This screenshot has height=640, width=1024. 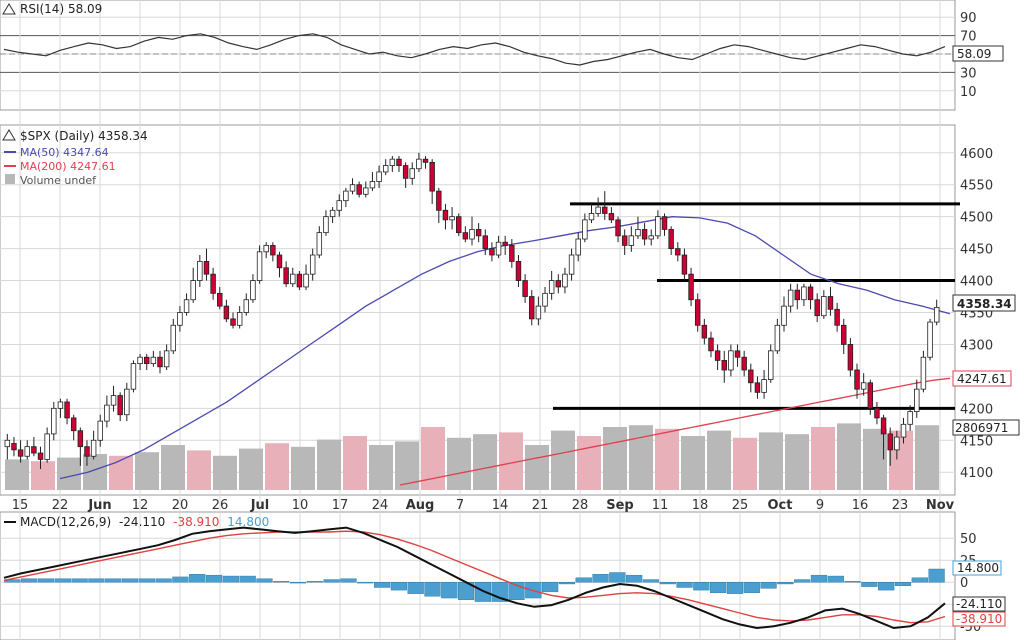 What do you see at coordinates (220, 505) in the screenshot?
I see `time-tick-label: 26` at bounding box center [220, 505].